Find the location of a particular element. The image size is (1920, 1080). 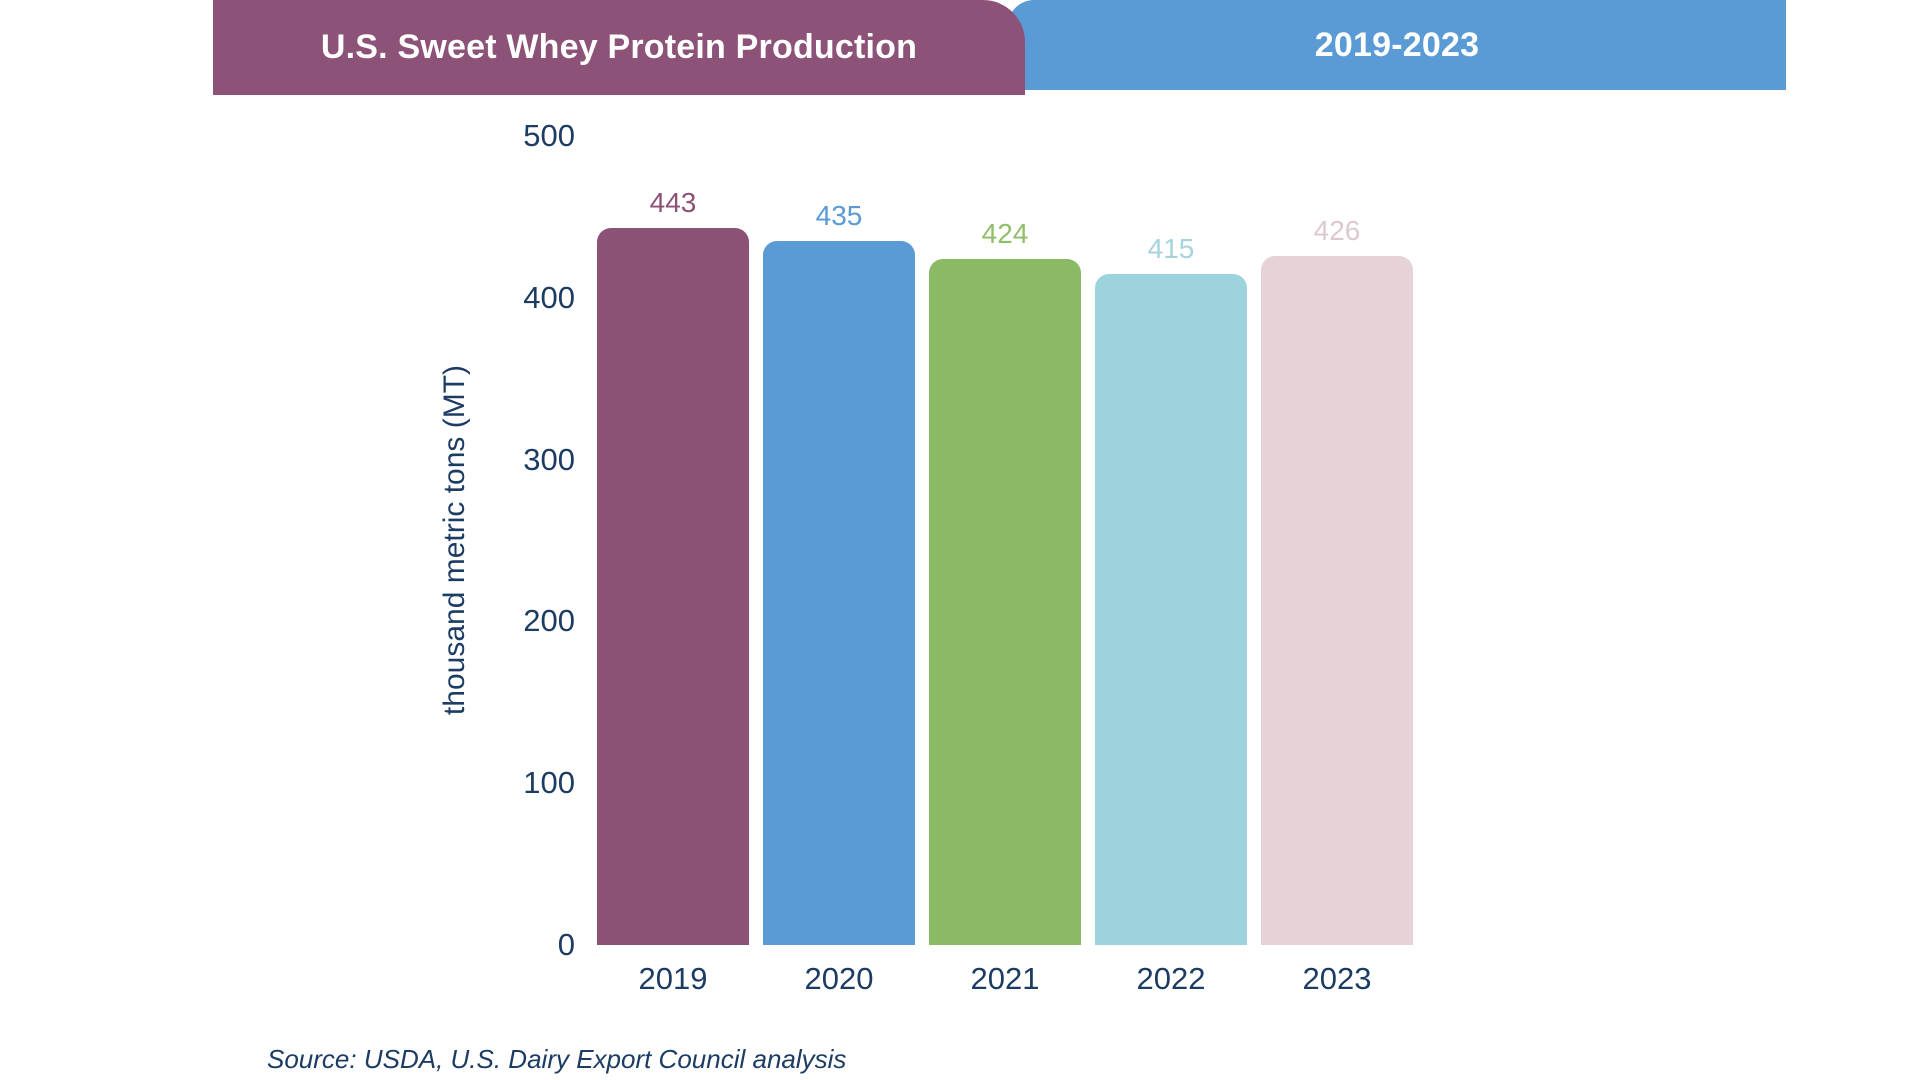

y-tick-label: 0 is located at coordinates (566, 944).